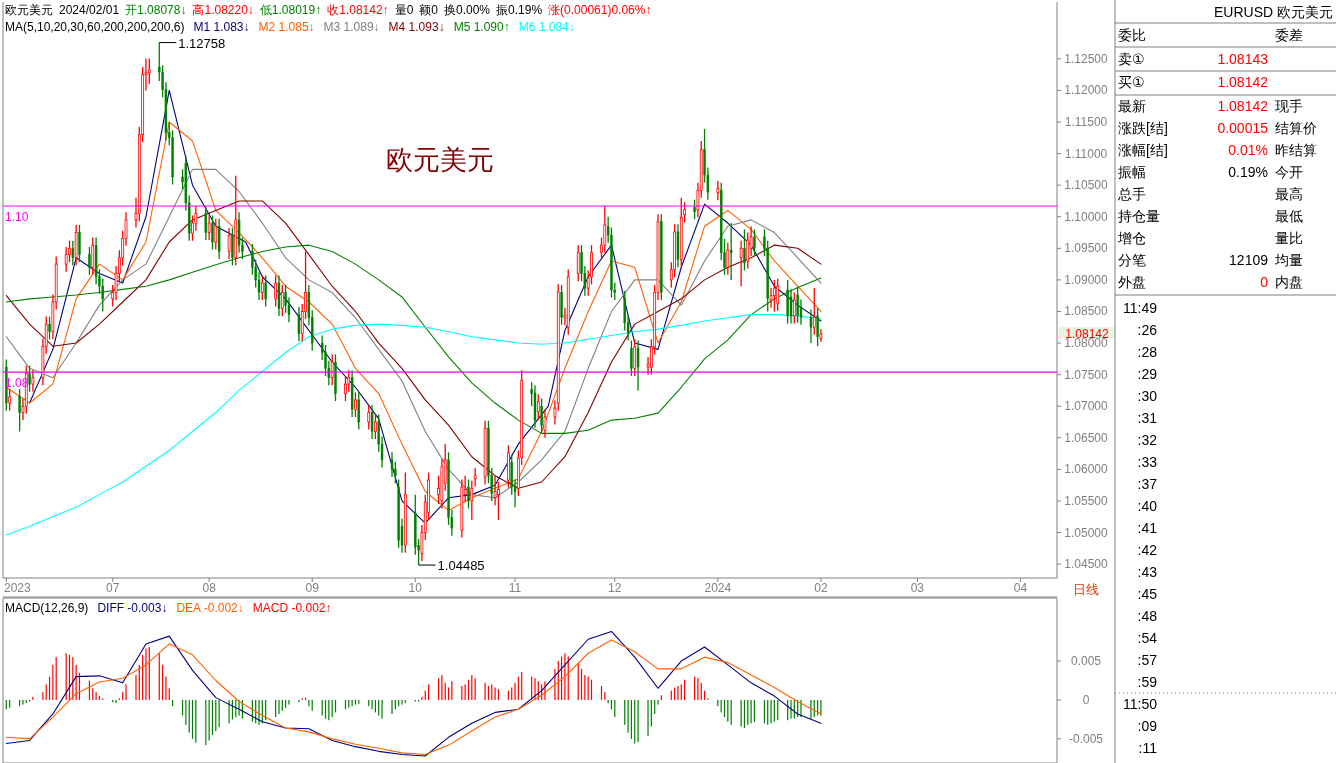 The height and width of the screenshot is (763, 1336). Describe the element at coordinates (1143, 128) in the screenshot. I see `text: 涨跌[结]` at that location.